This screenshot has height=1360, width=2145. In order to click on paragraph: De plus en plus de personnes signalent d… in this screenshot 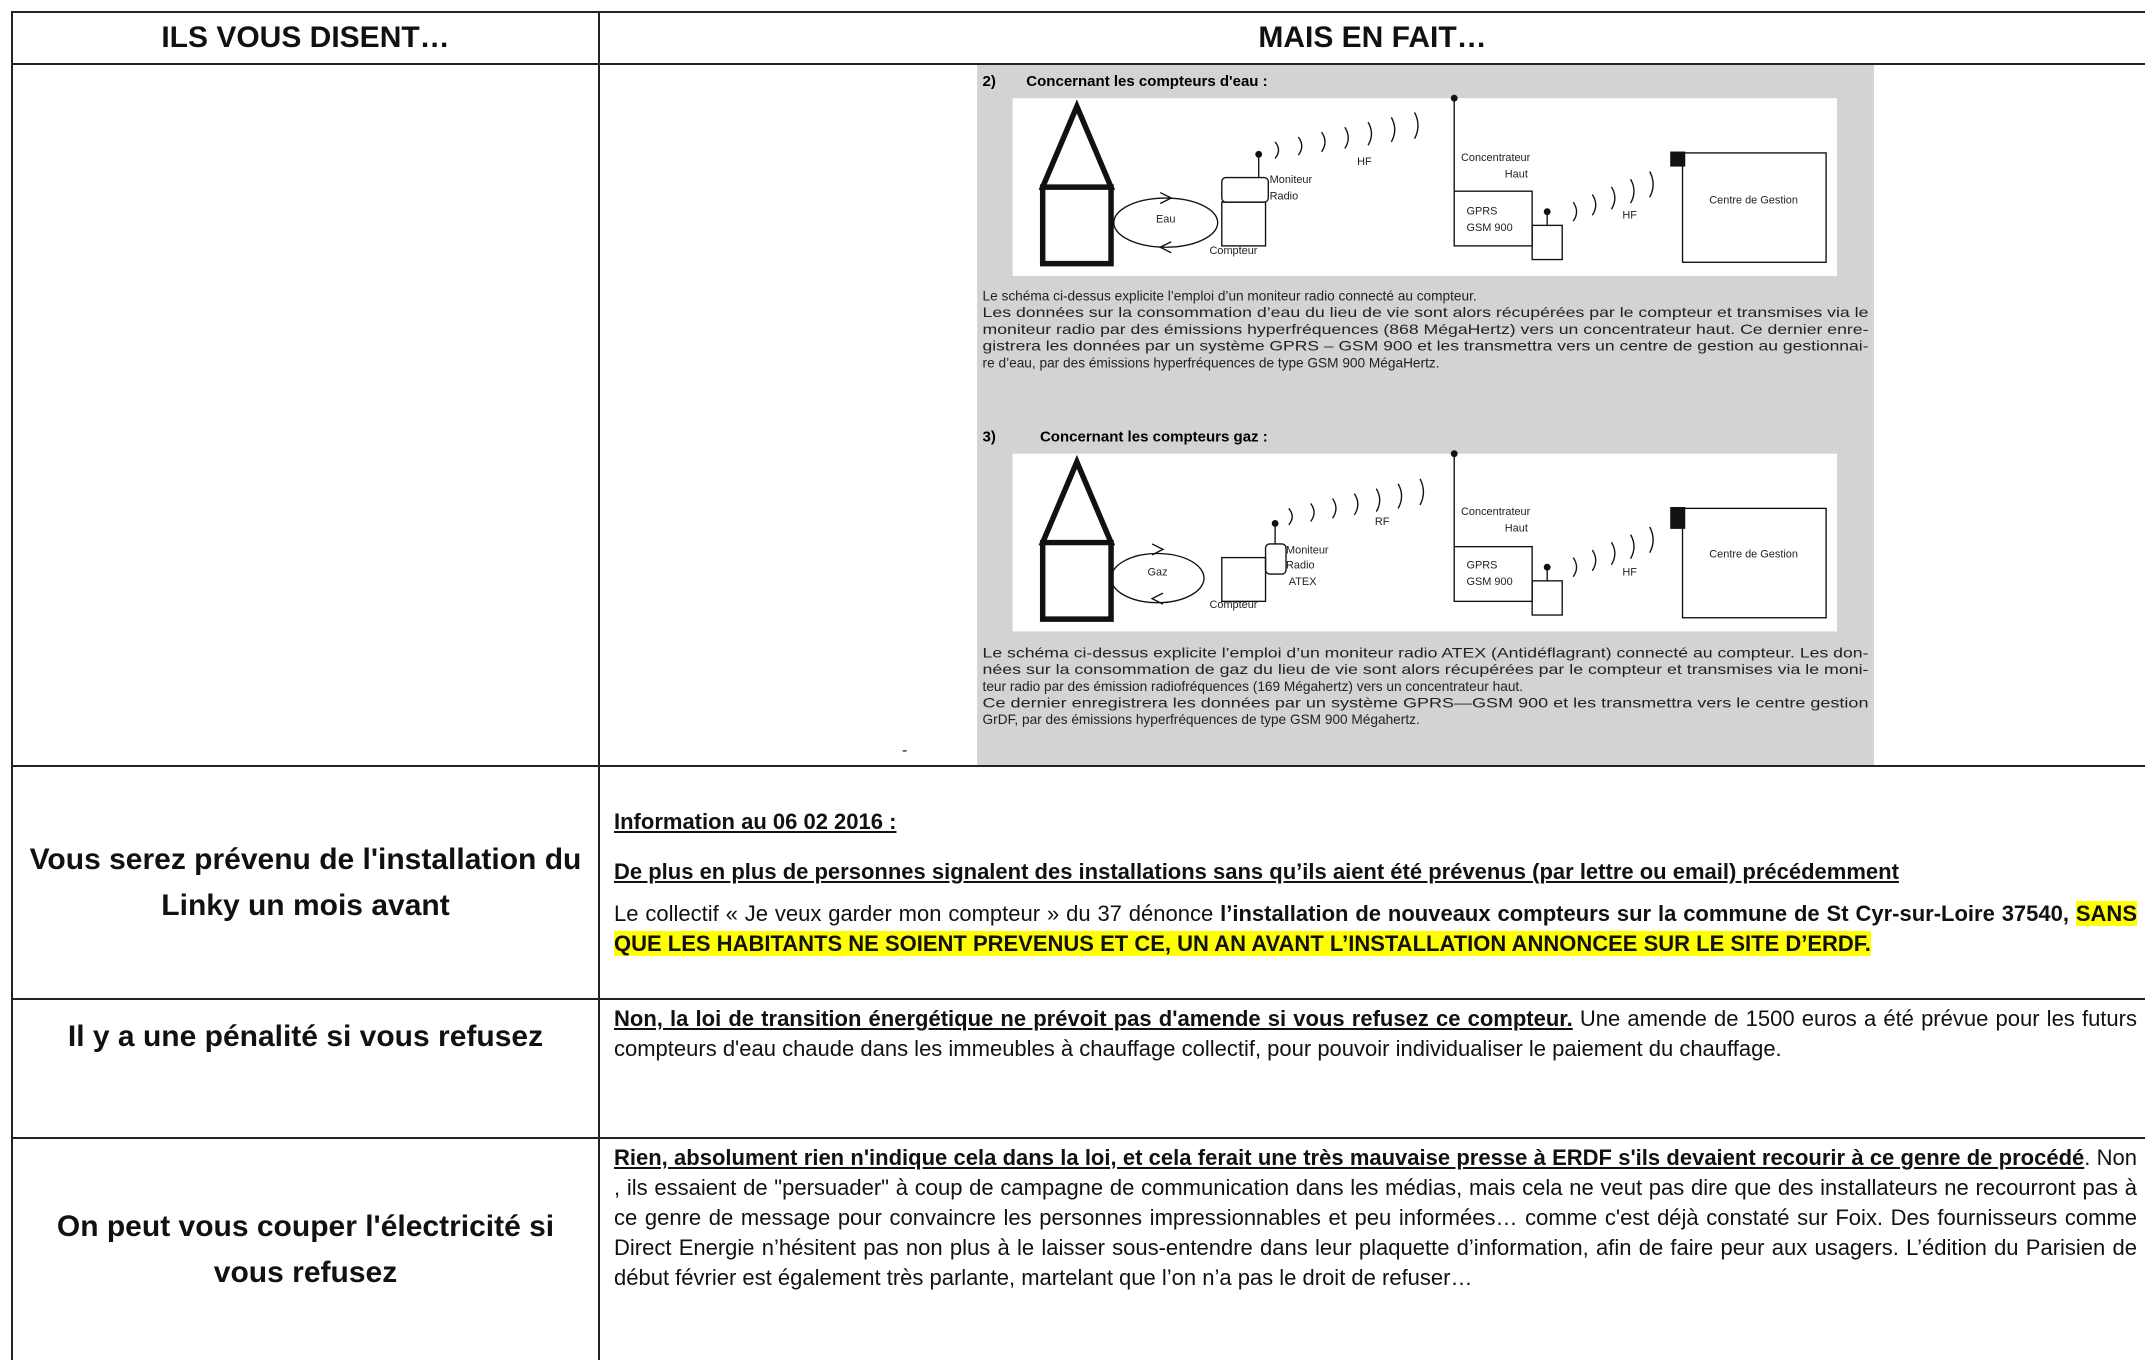, I will do `click(1375, 872)`.